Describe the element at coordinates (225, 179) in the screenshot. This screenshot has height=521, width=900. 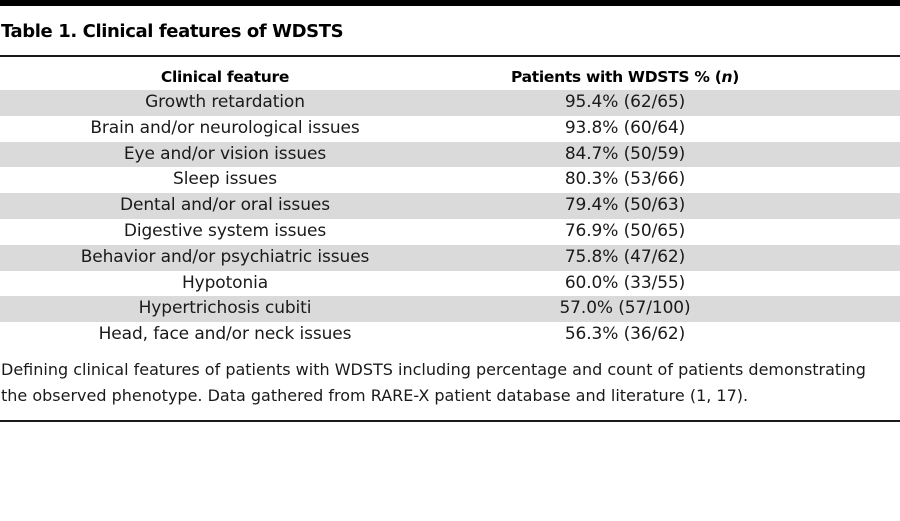
I see `feature-cell: Sleep issues` at that location.